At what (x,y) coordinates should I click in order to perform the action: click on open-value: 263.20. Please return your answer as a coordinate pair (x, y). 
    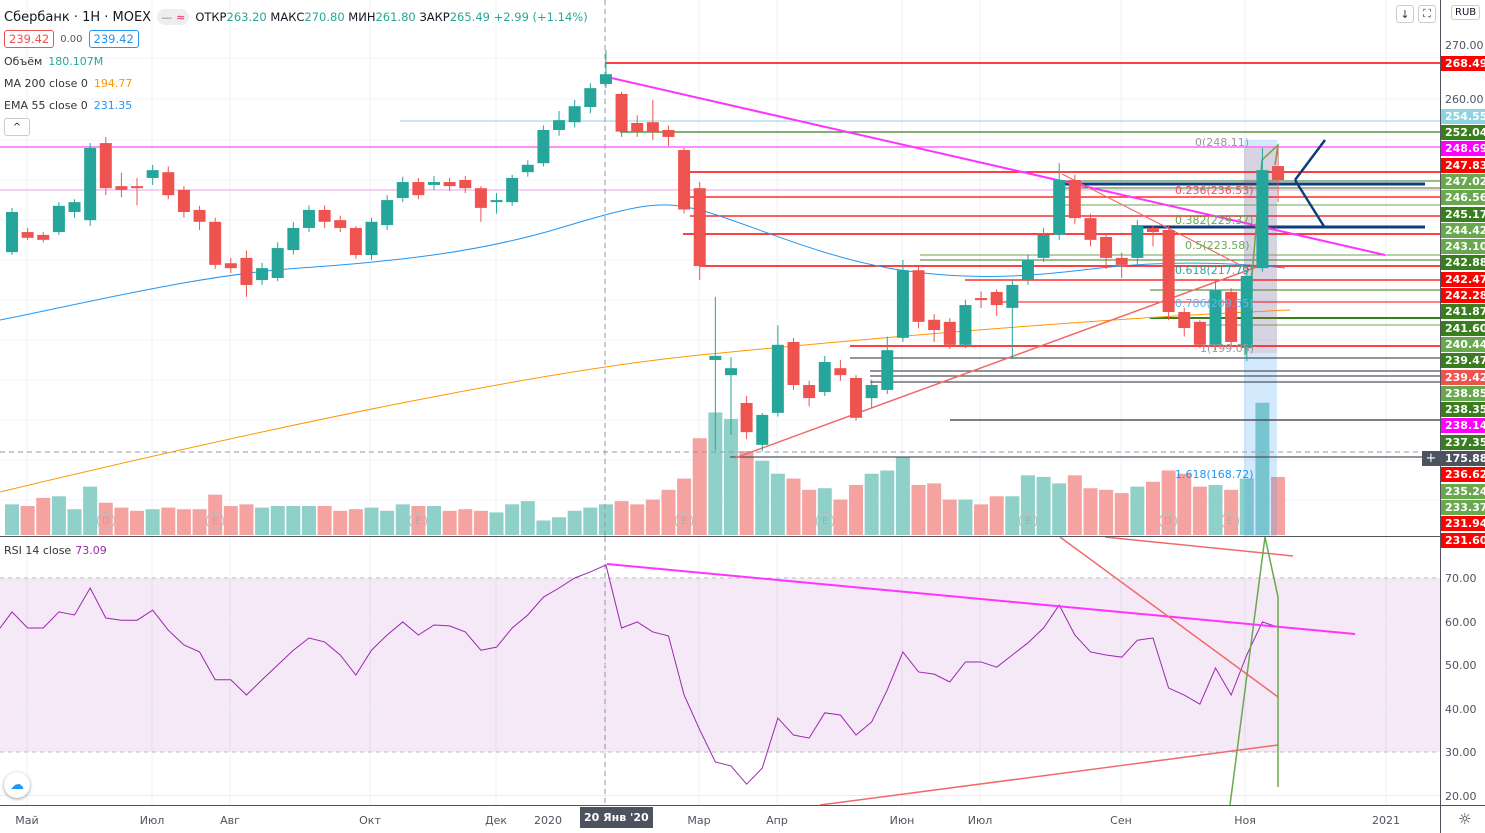
    Looking at the image, I should click on (246, 17).